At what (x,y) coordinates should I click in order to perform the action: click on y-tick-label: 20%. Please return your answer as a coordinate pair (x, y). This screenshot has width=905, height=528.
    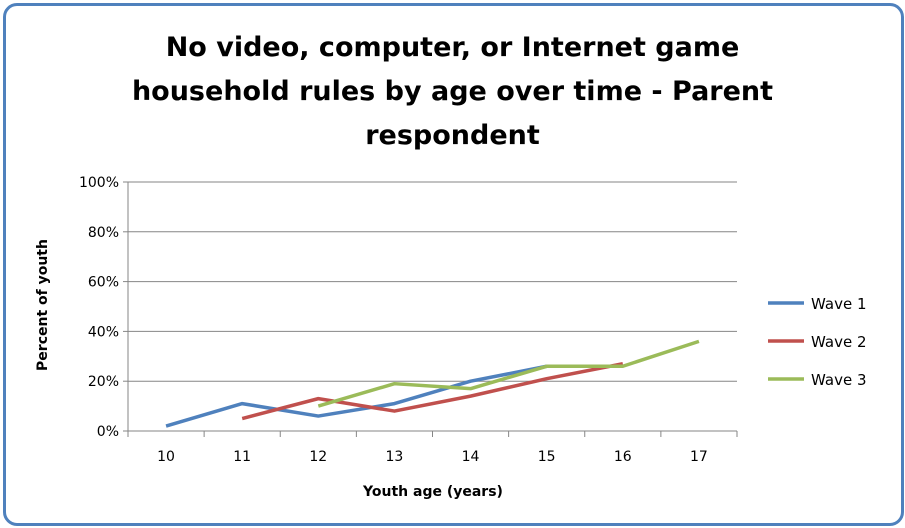
    Looking at the image, I should click on (103, 382).